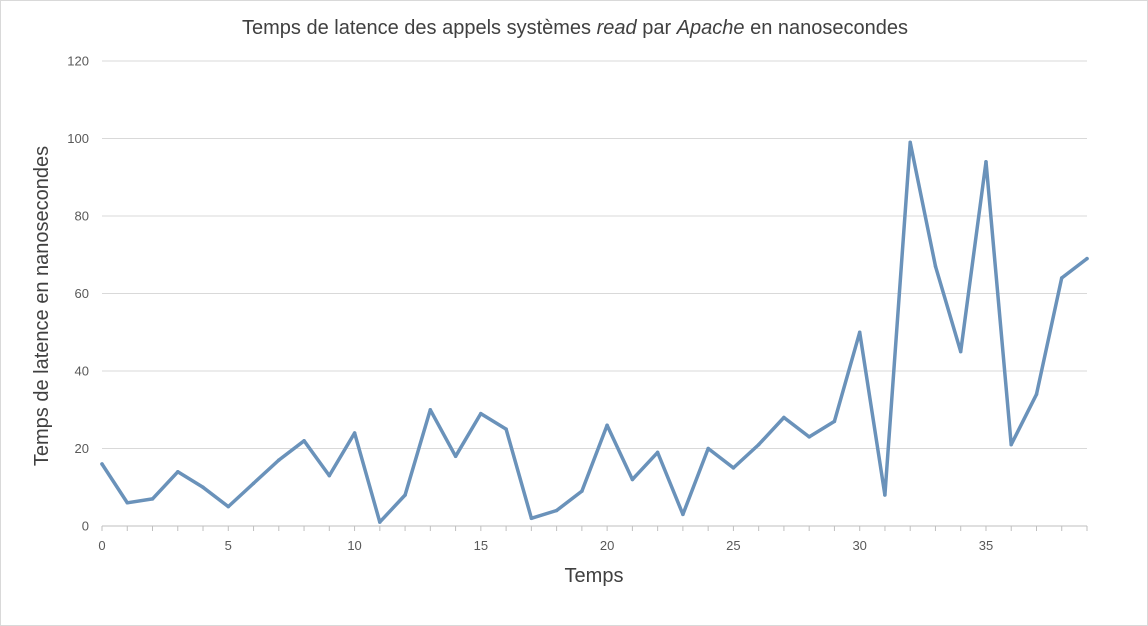  What do you see at coordinates (826, 28) in the screenshot?
I see `chart-title-part: en nanosecondes` at bounding box center [826, 28].